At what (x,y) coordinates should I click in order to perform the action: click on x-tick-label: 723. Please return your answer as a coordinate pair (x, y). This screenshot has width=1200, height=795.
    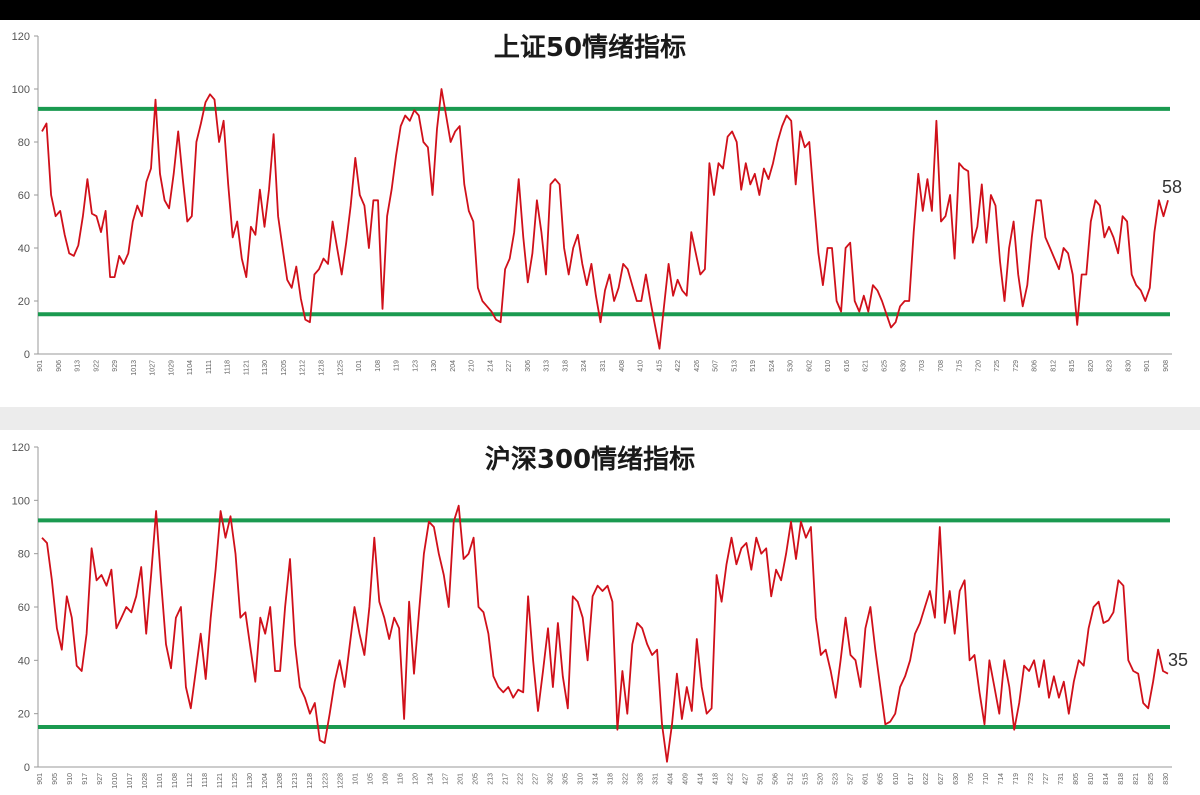
    Looking at the image, I should click on (1031, 779).